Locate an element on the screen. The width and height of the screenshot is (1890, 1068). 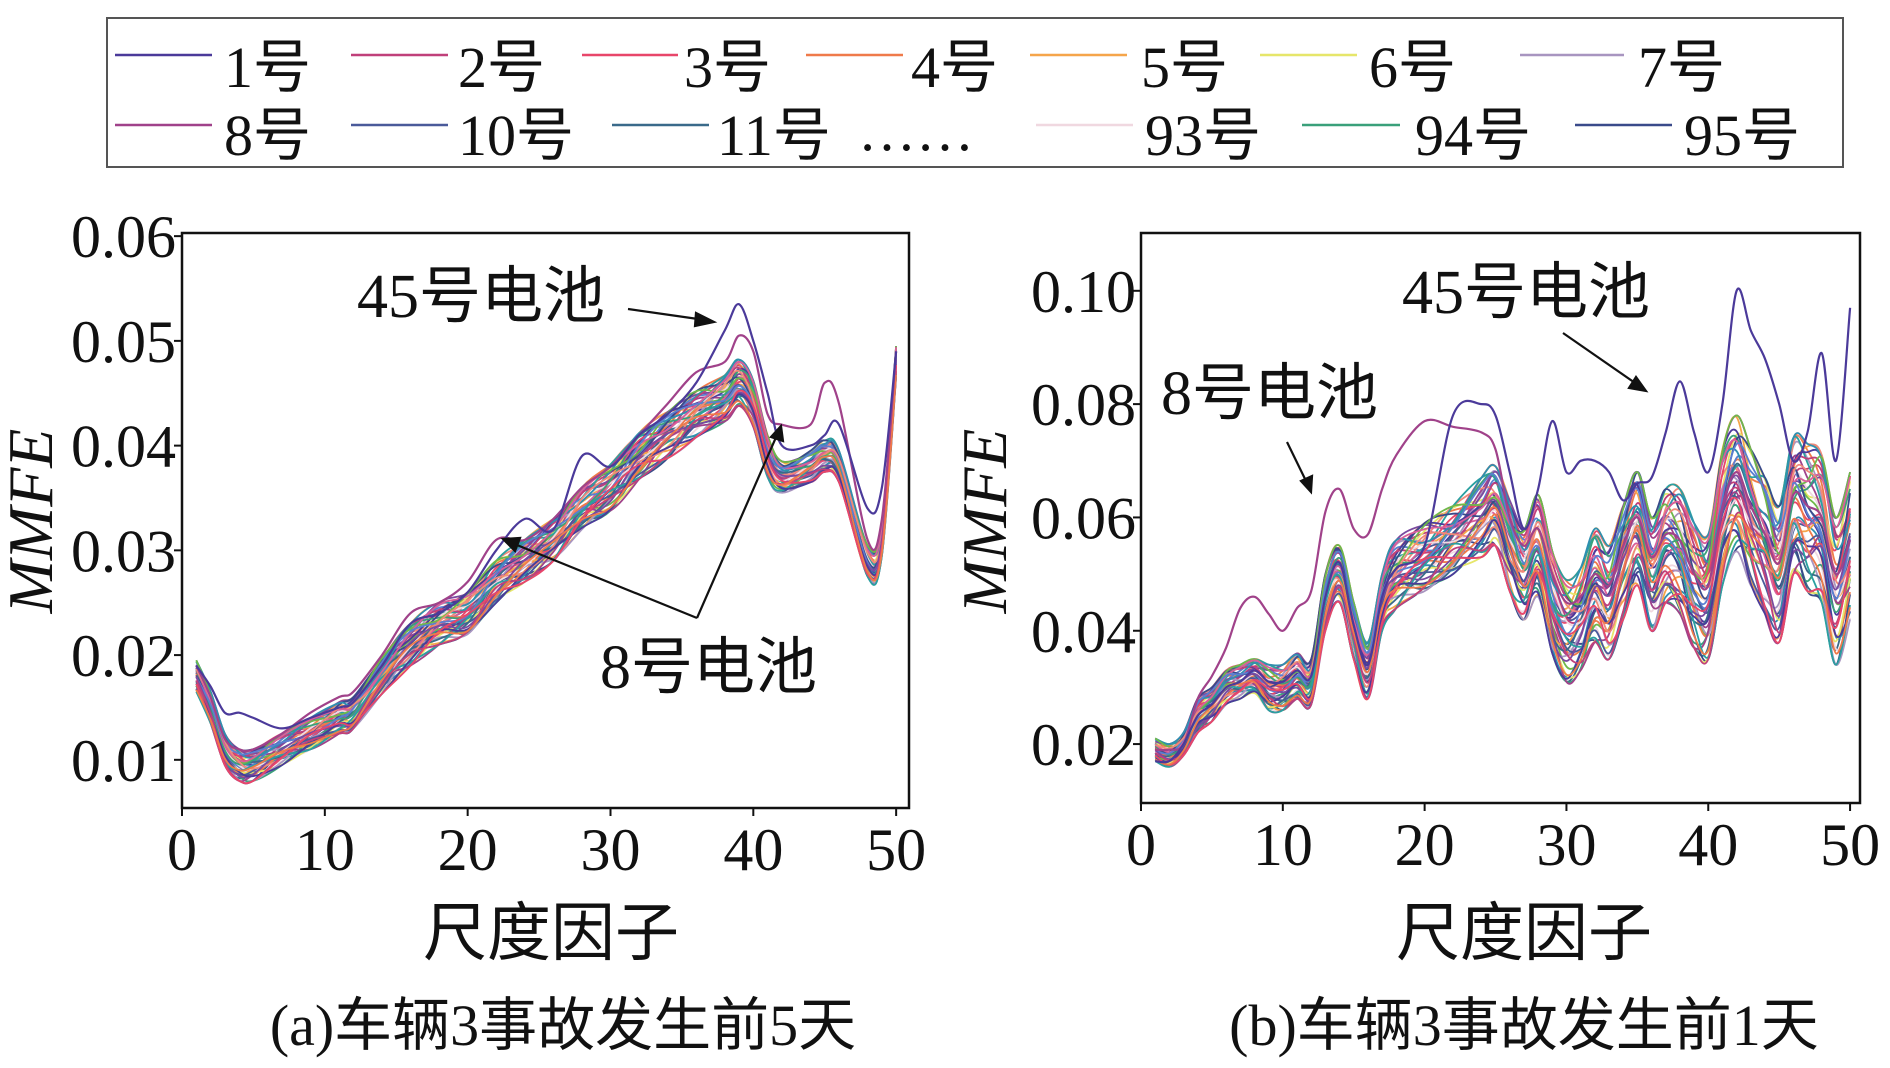
legend-item: 95号 is located at coordinates (1687, 135).